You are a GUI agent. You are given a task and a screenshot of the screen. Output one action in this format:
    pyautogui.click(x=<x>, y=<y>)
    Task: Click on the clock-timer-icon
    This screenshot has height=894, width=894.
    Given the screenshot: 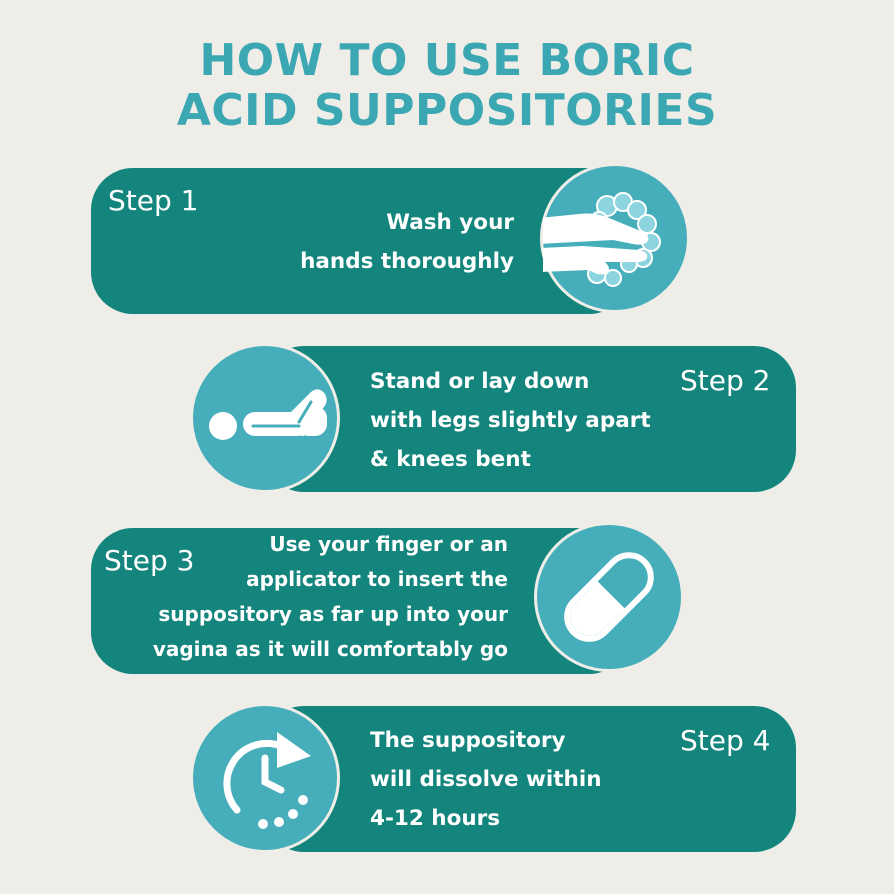 What is the action you would take?
    pyautogui.click(x=267, y=780)
    